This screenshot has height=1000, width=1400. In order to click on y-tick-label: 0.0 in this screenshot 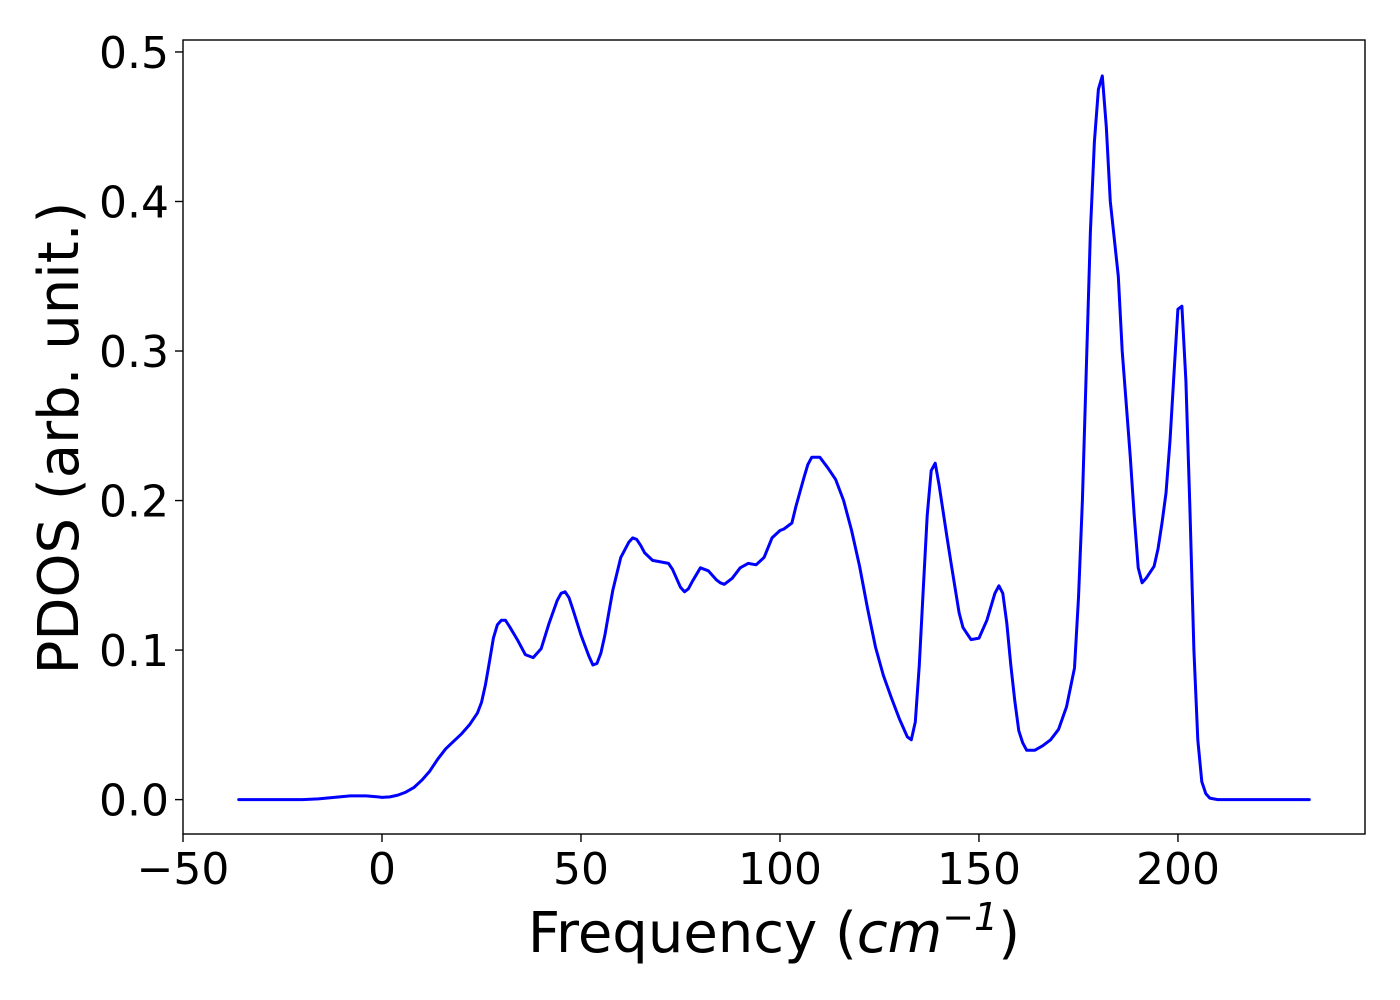, I will do `click(134, 801)`.